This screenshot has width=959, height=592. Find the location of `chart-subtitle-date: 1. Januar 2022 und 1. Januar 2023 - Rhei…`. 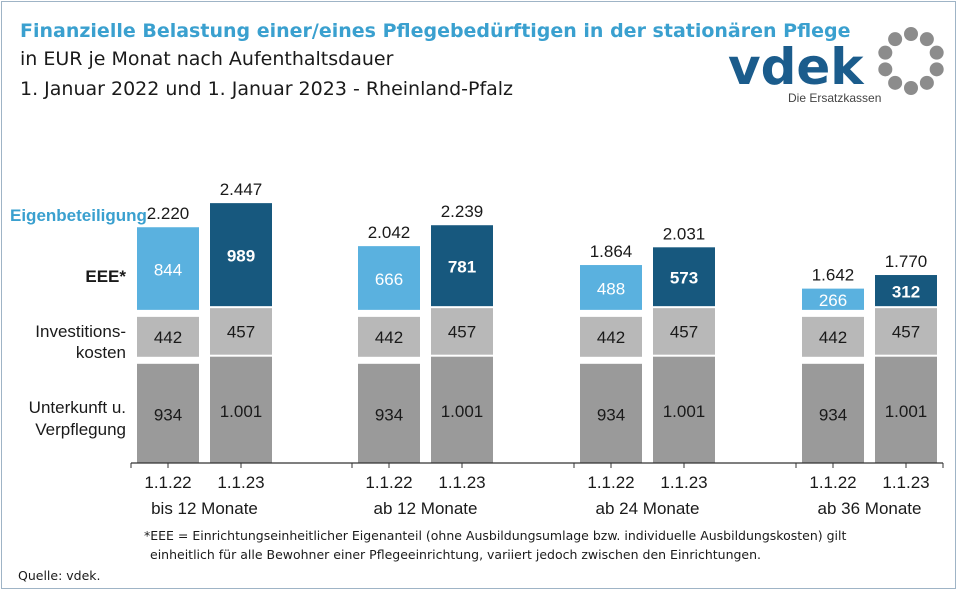

chart-subtitle-date: 1. Januar 2022 und 1. Januar 2023 - Rhei… is located at coordinates (267, 89).